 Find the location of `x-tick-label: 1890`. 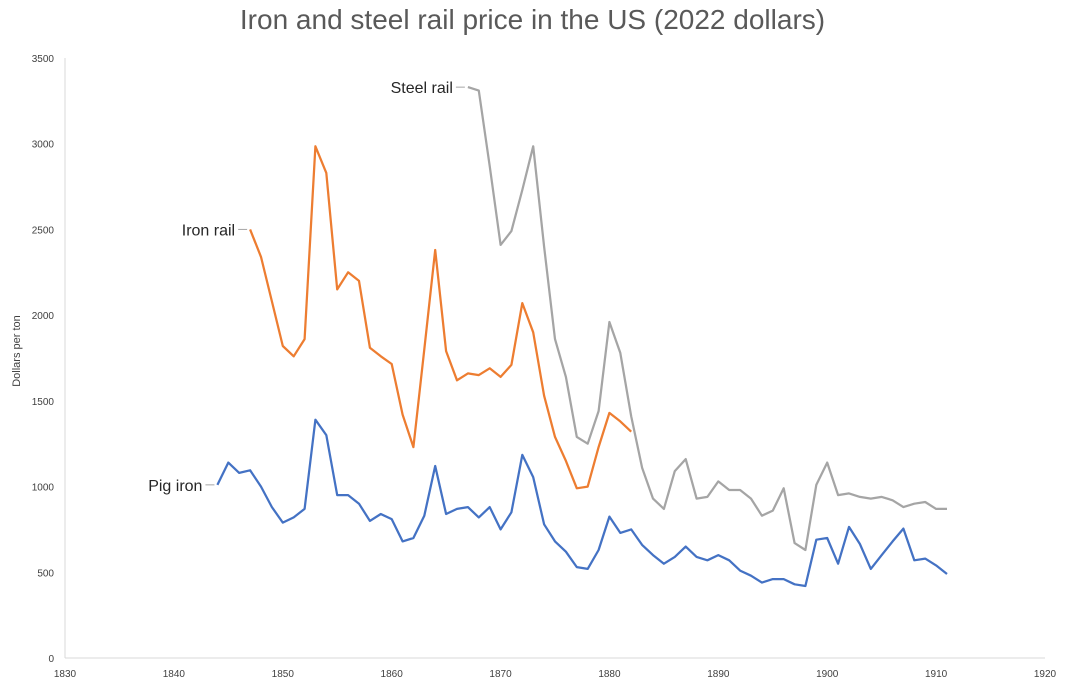

x-tick-label: 1890 is located at coordinates (718, 674).